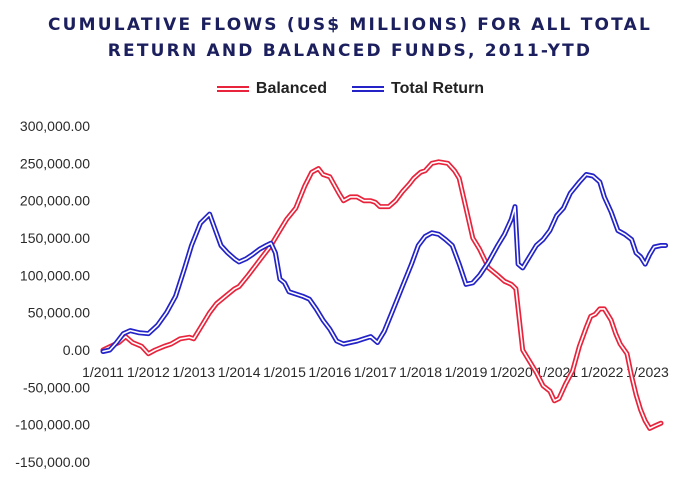 Image resolution: width=700 pixels, height=480 pixels. What do you see at coordinates (329, 372) in the screenshot?
I see `x-tick-label: 1/2016` at bounding box center [329, 372].